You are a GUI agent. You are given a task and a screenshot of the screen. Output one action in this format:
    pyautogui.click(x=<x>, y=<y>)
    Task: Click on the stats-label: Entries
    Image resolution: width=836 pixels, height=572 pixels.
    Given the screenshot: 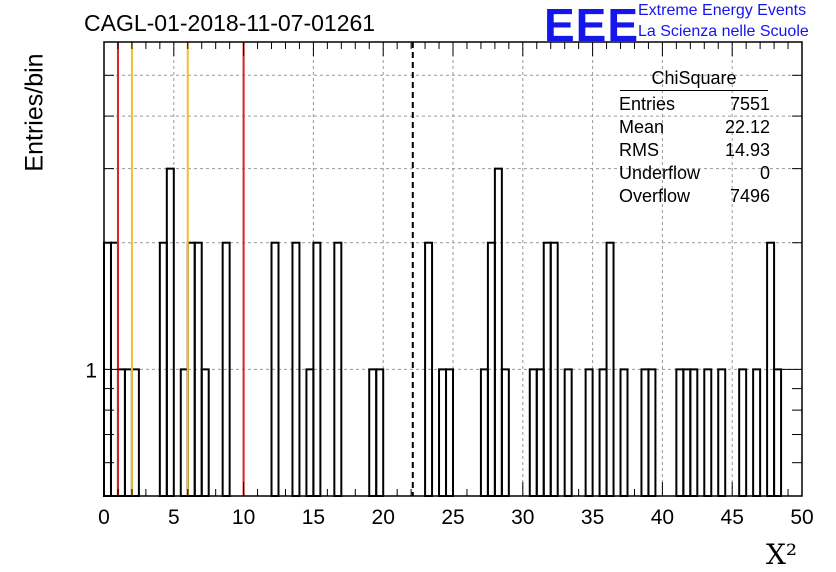 What is the action you would take?
    pyautogui.click(x=647, y=104)
    